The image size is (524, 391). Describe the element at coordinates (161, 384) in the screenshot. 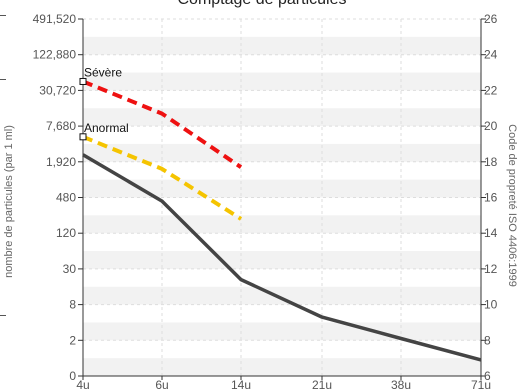

I see `x-tick-label: 6u` at that location.